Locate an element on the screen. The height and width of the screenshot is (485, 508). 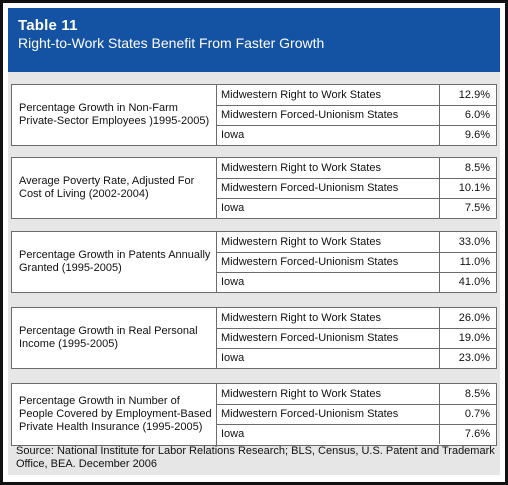
table-number: Table 11 is located at coordinates (48, 25).